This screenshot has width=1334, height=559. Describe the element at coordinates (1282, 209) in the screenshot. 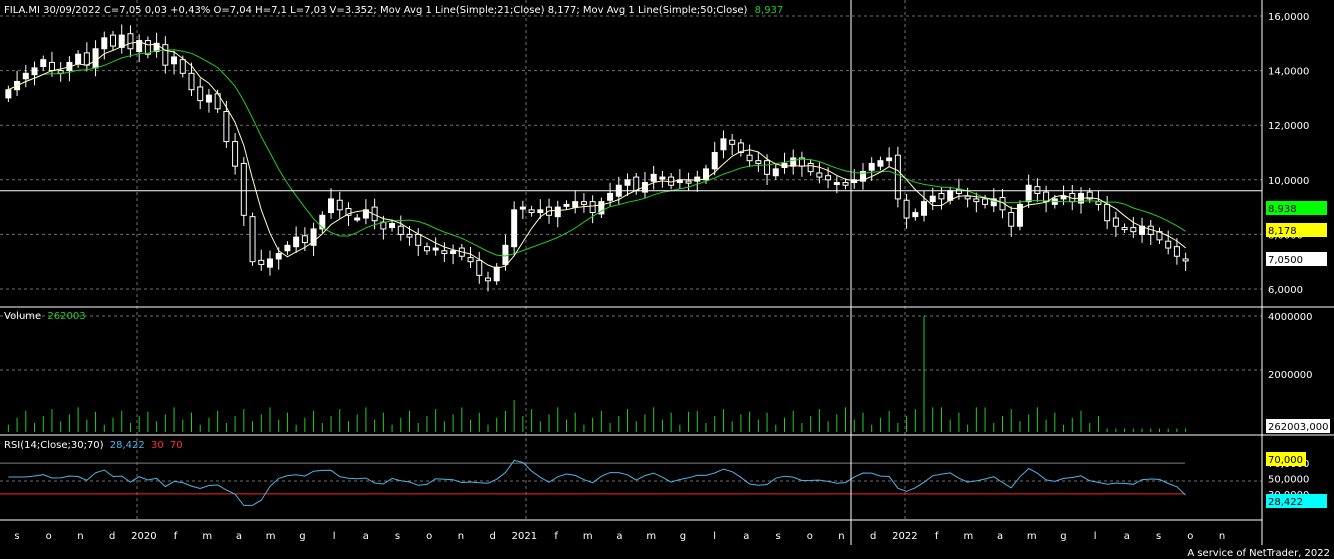

I see `svg-text: 8,938` at that location.